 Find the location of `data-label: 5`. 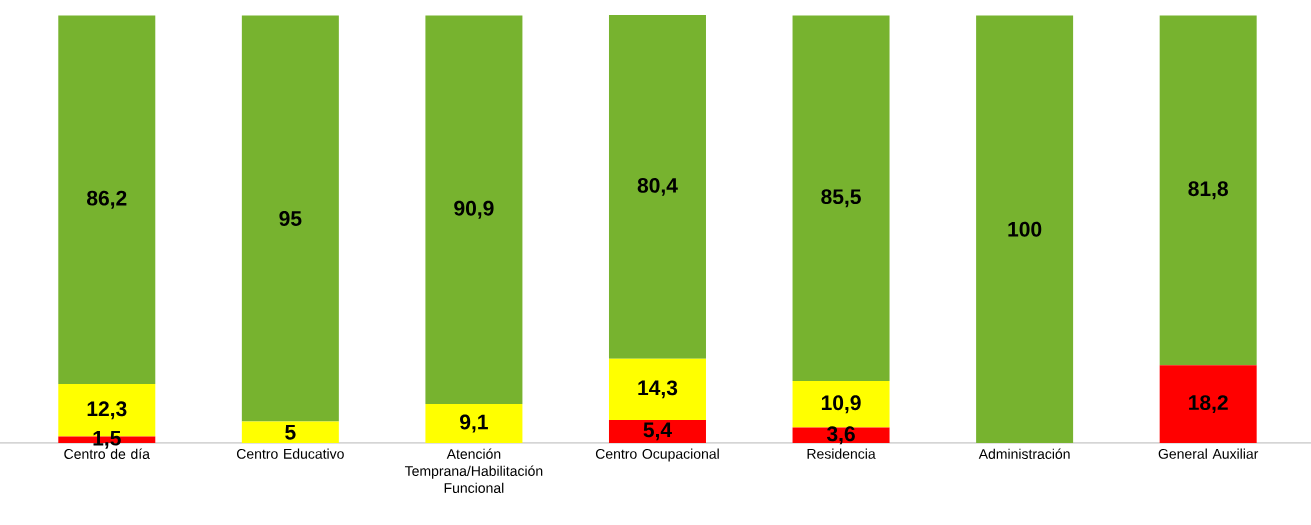

data-label: 5 is located at coordinates (290, 432).